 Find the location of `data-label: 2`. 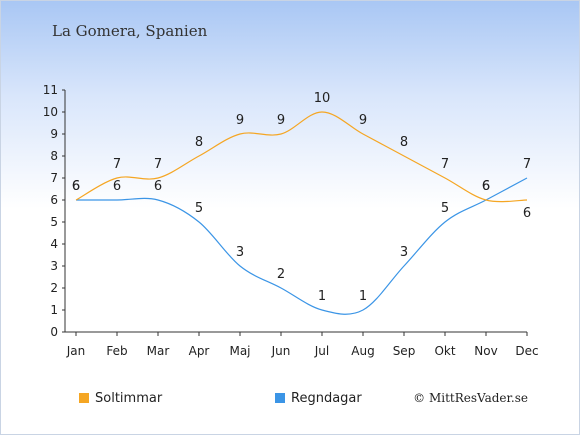

data-label: 2 is located at coordinates (281, 274).